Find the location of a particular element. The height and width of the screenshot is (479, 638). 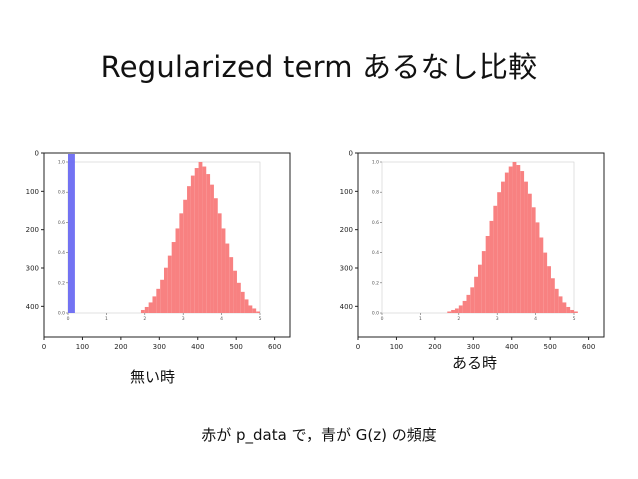

outer-x-tick-label: 0 is located at coordinates (44, 347).